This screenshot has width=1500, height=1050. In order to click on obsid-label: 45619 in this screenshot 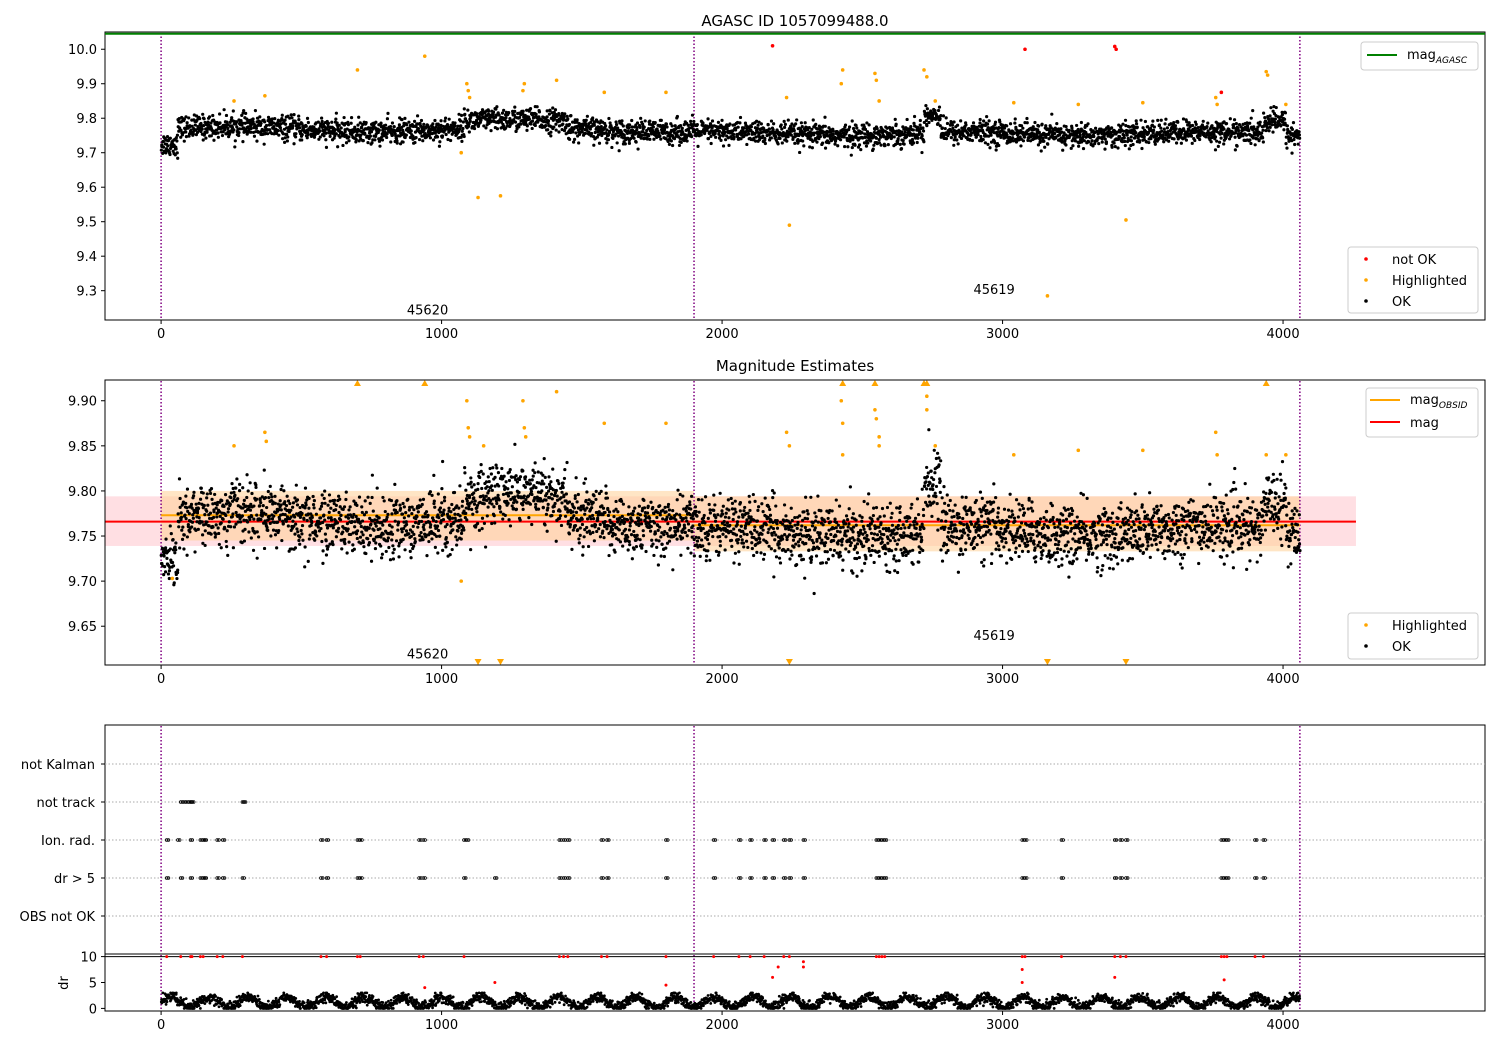, I will do `click(993, 290)`.